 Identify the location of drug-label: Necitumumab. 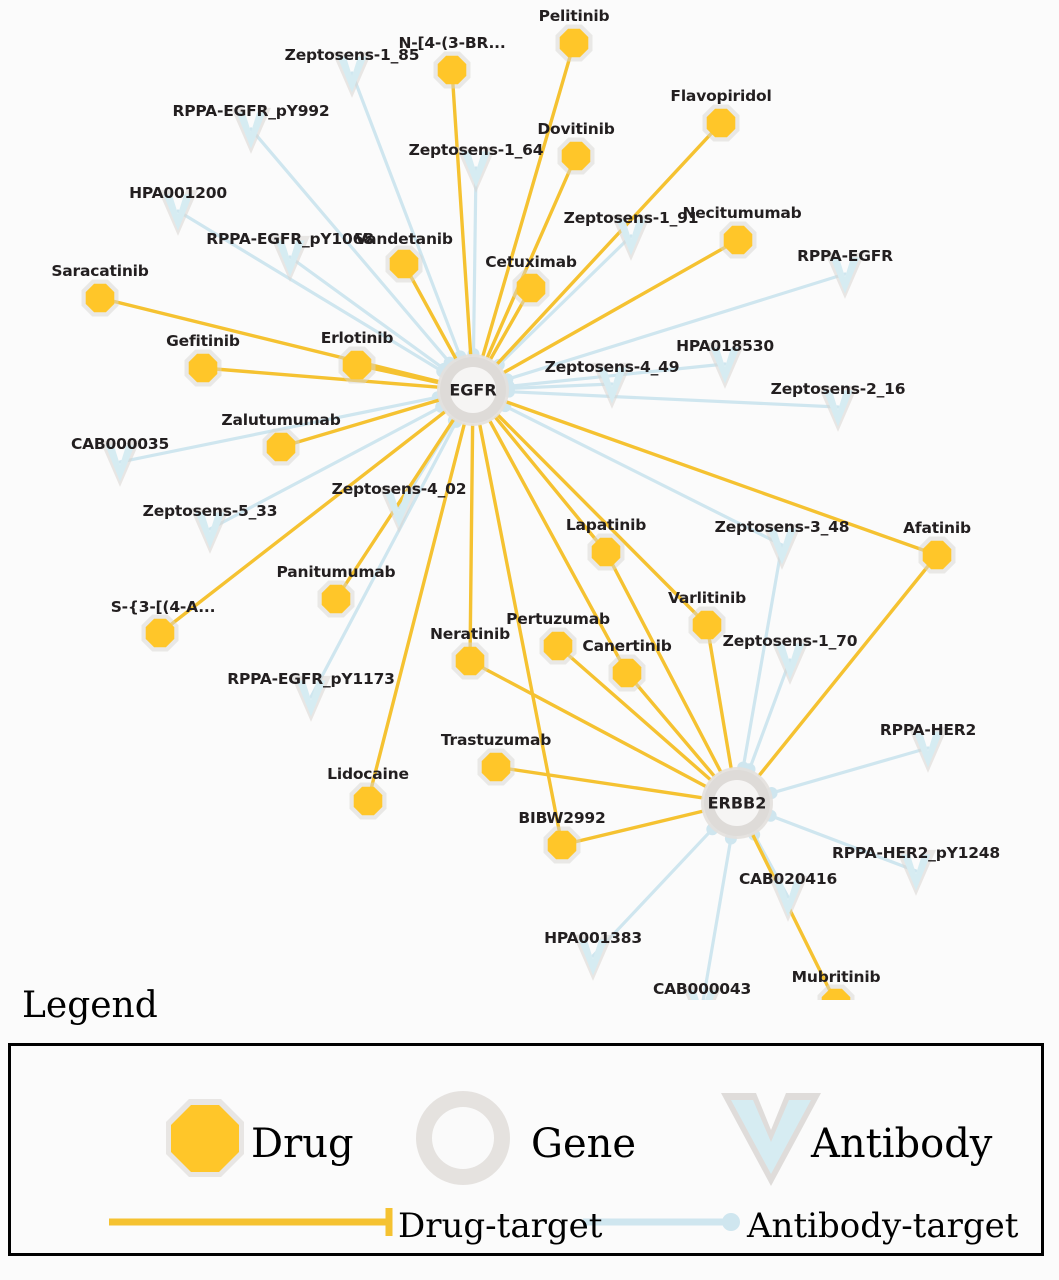
(742, 213).